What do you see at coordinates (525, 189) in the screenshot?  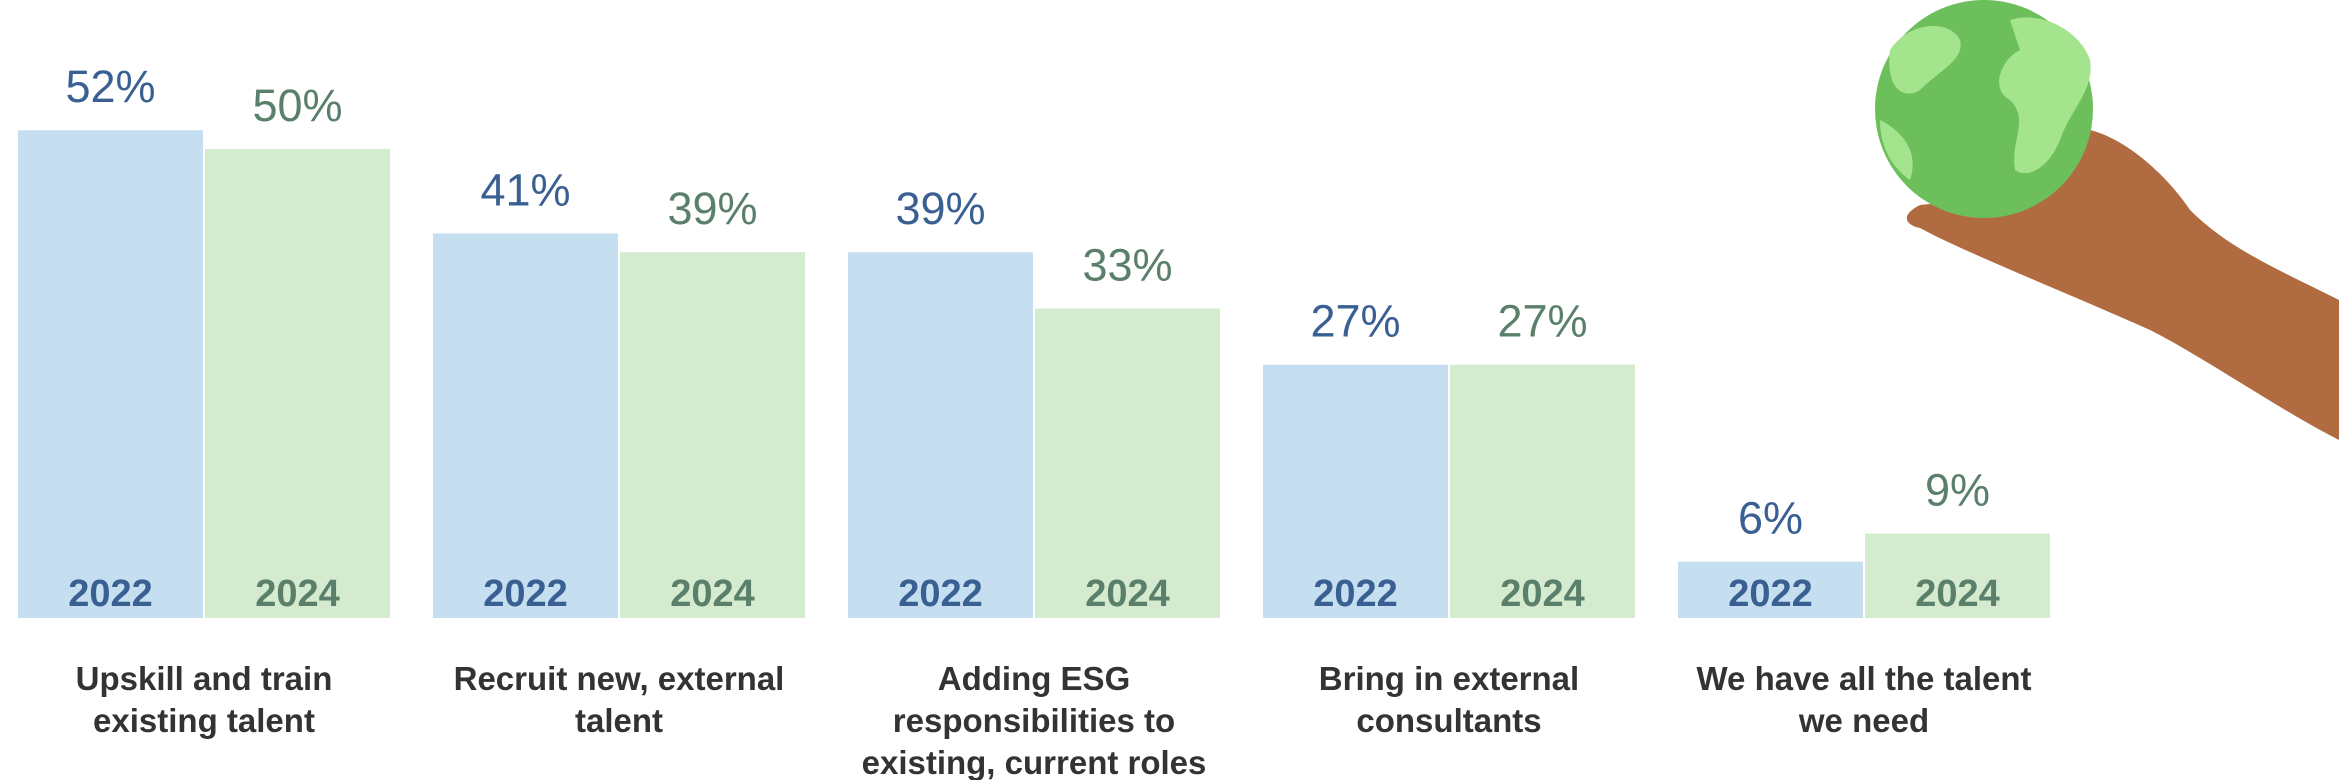 I see `value-label: 41%` at bounding box center [525, 189].